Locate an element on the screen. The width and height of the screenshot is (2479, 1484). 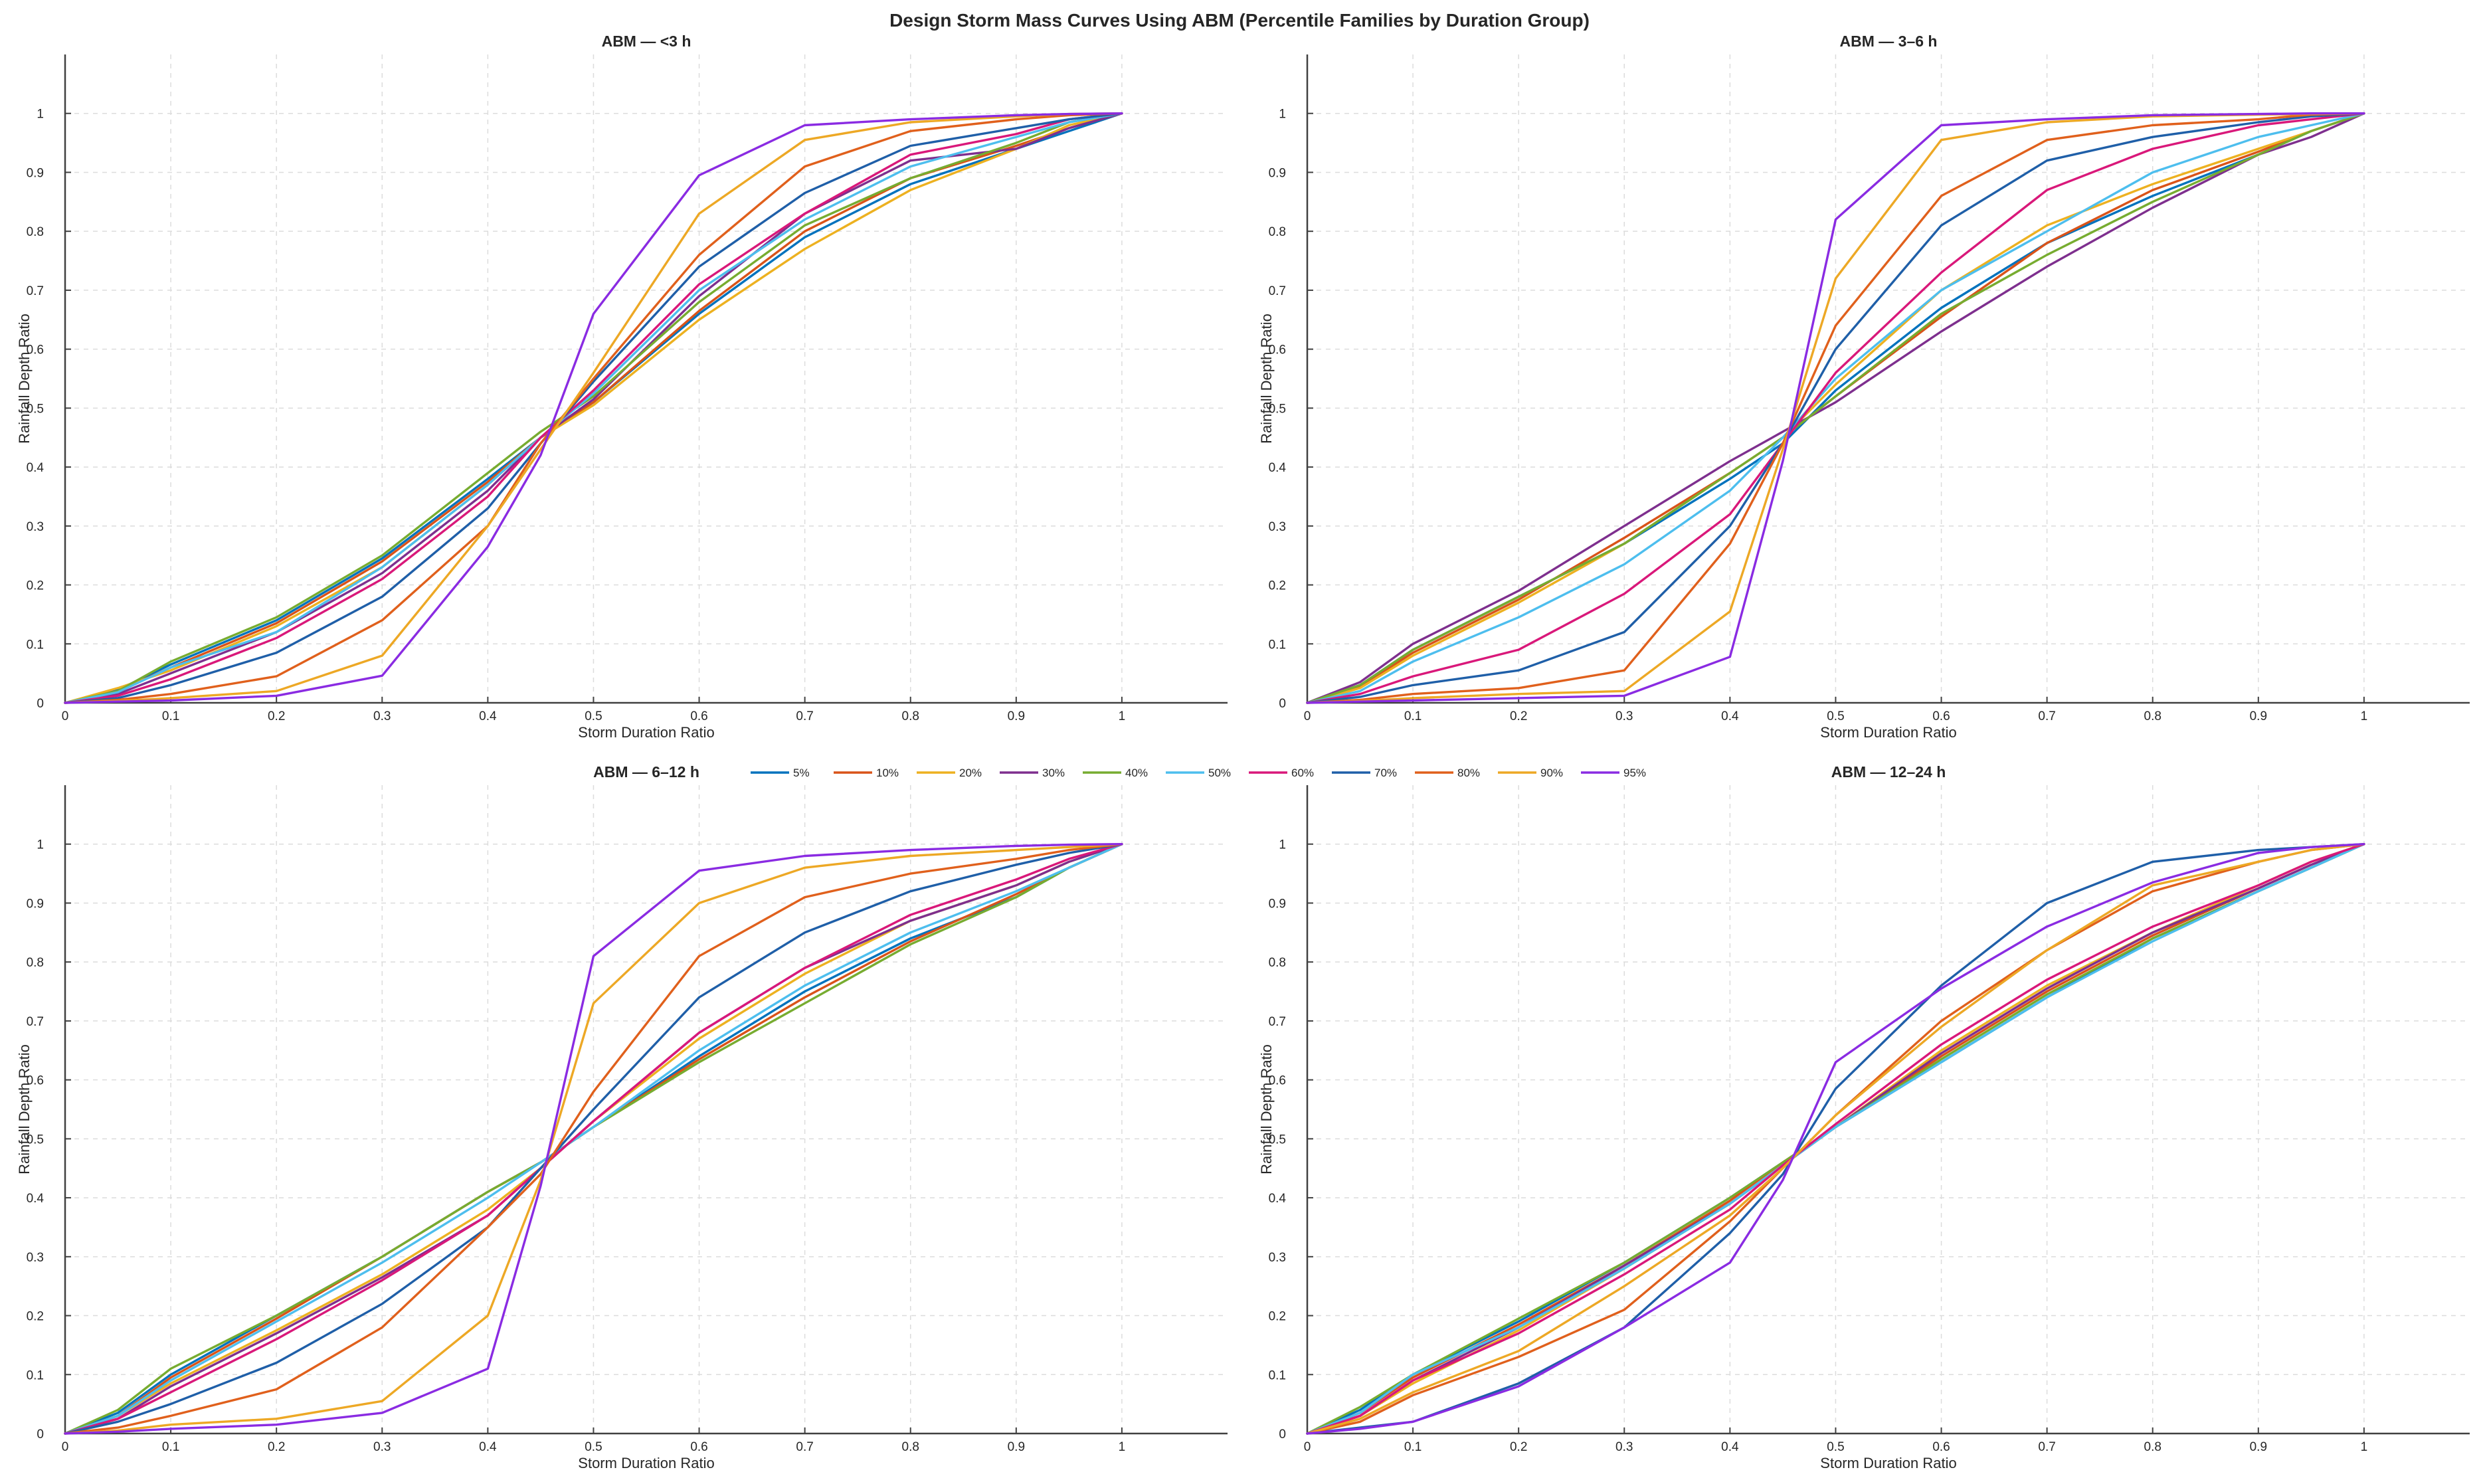
y-tick-label: 0.1 is located at coordinates (35, 1375).